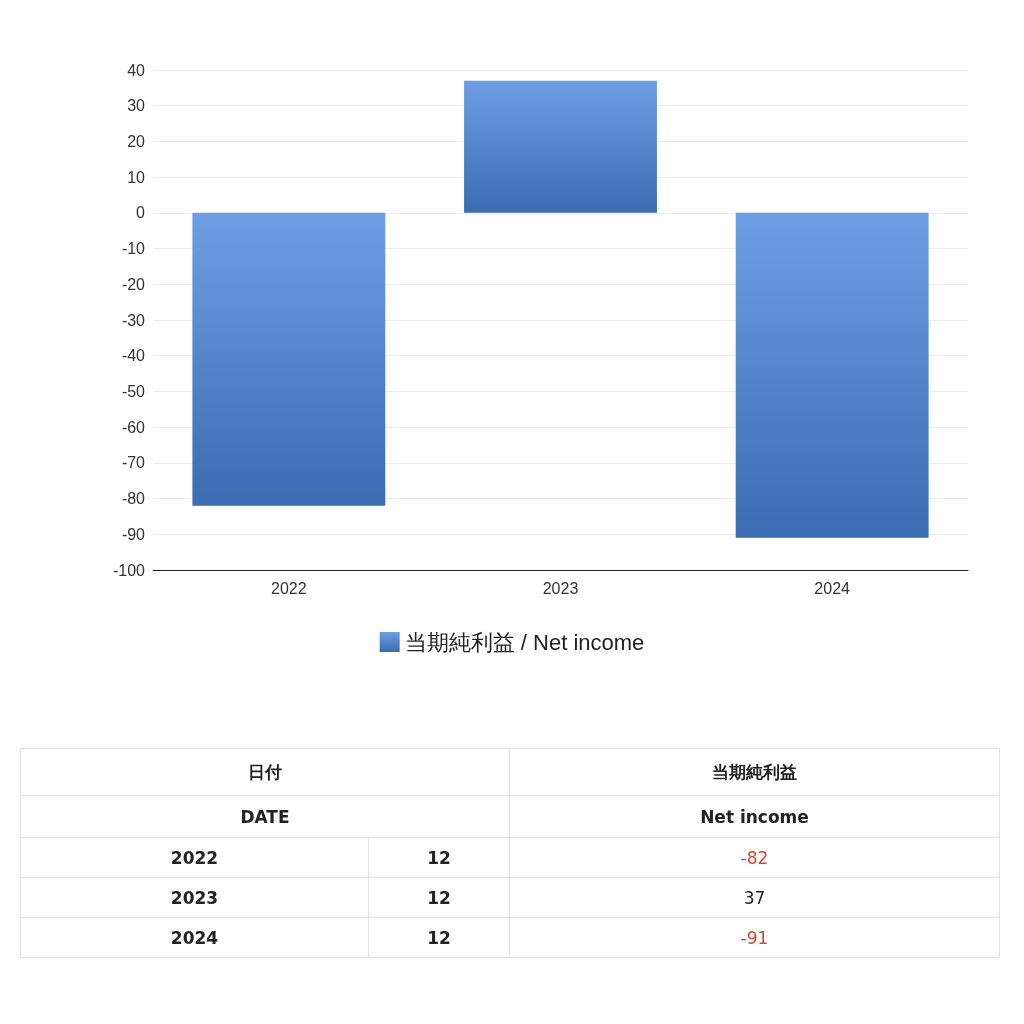 The image size is (1024, 1024). Describe the element at coordinates (133, 249) in the screenshot. I see `y-tick-label: -10` at that location.